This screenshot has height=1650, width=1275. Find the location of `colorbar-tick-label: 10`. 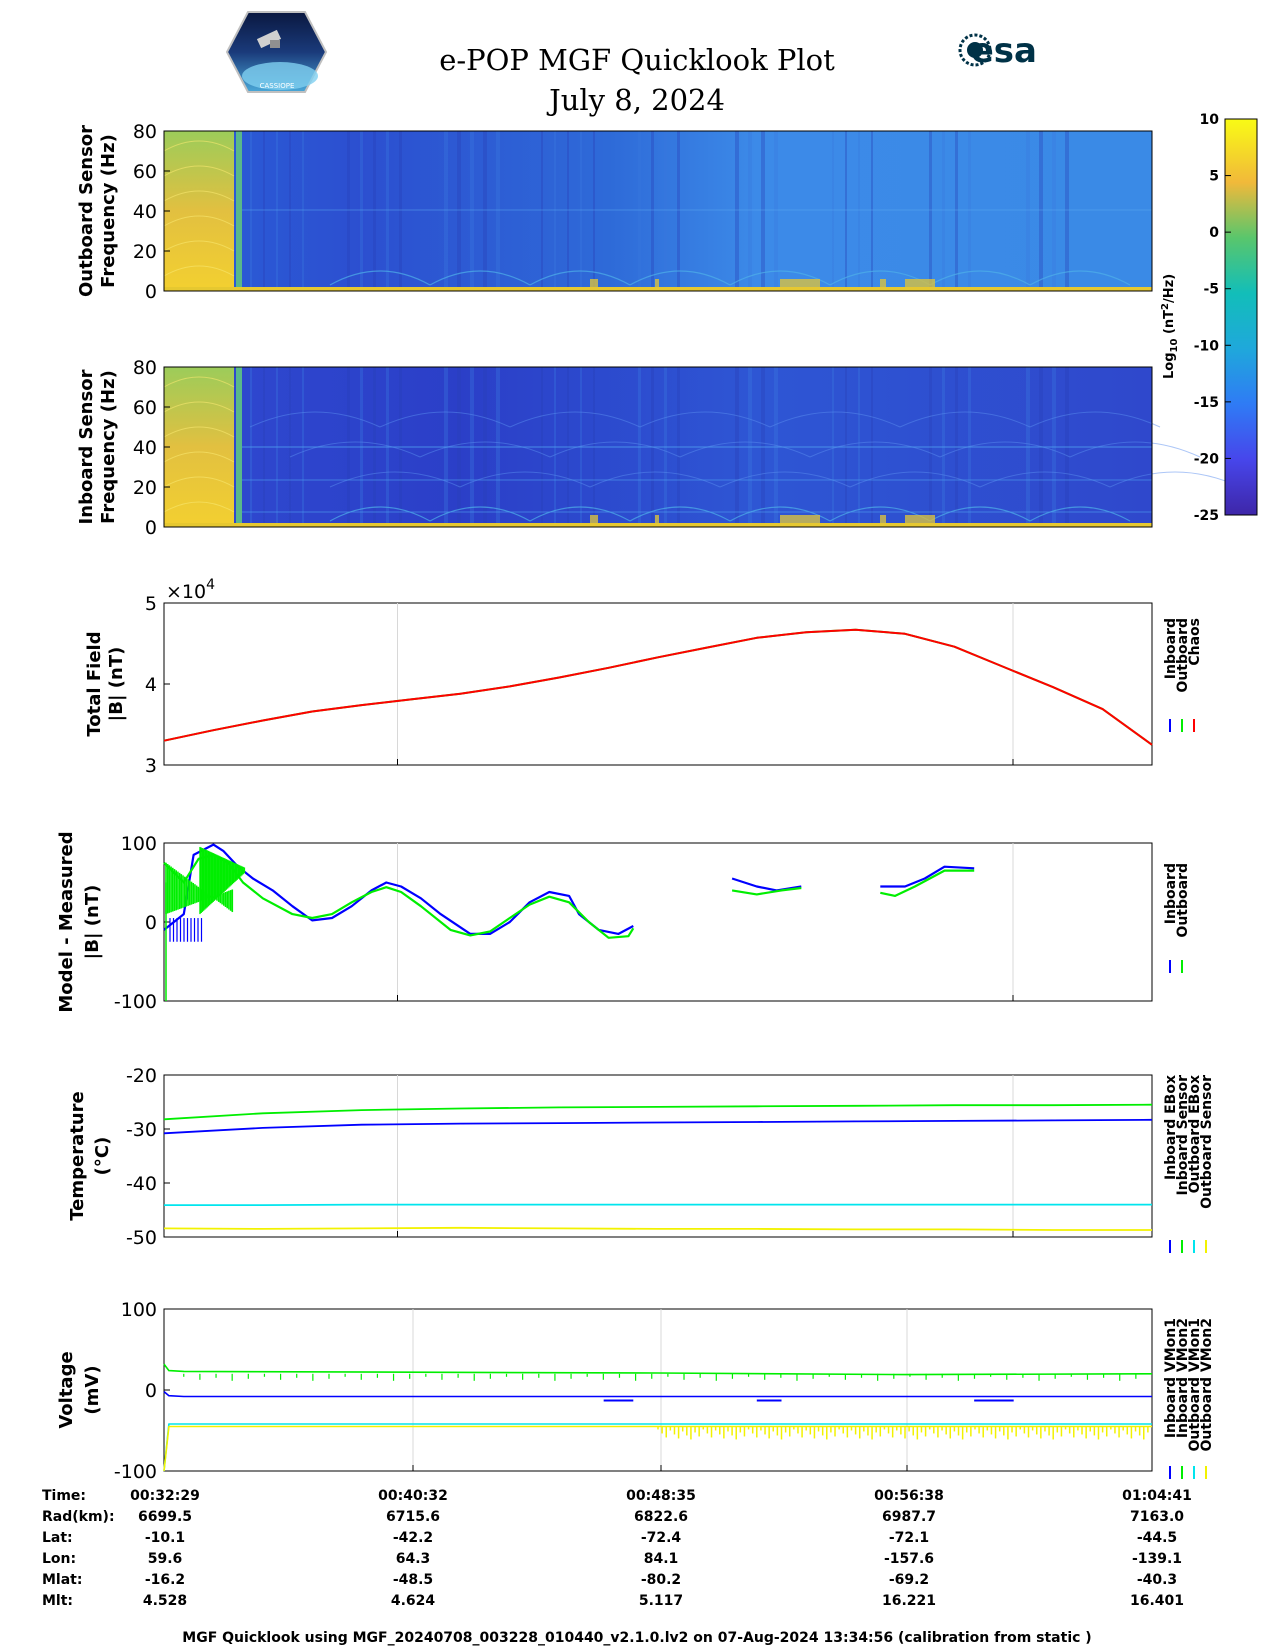

colorbar-tick-label: 10 is located at coordinates (1210, 120).